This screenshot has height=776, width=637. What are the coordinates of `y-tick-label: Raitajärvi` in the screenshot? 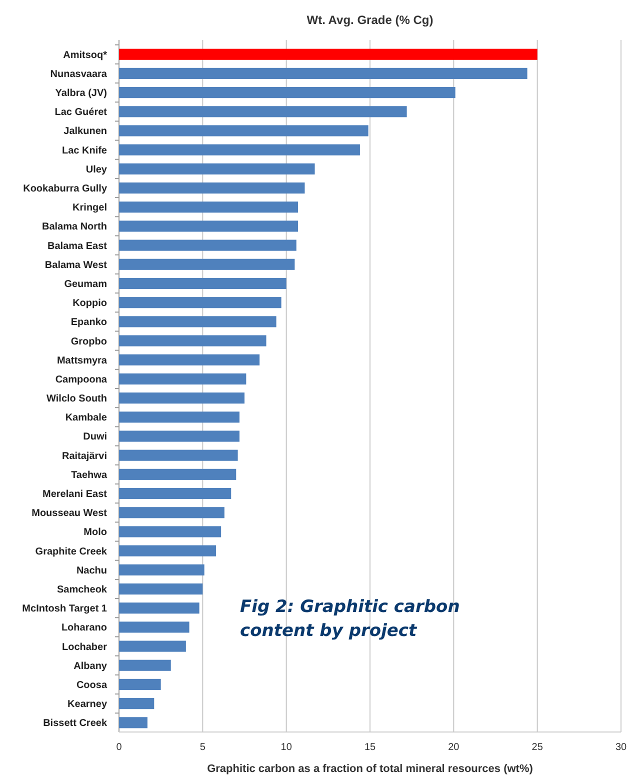 It's located at (85, 456).